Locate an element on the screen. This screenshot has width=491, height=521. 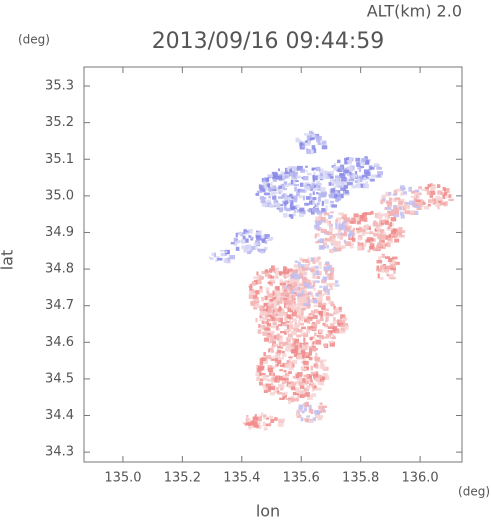
x-tick-label: 135.2 is located at coordinates (182, 478).